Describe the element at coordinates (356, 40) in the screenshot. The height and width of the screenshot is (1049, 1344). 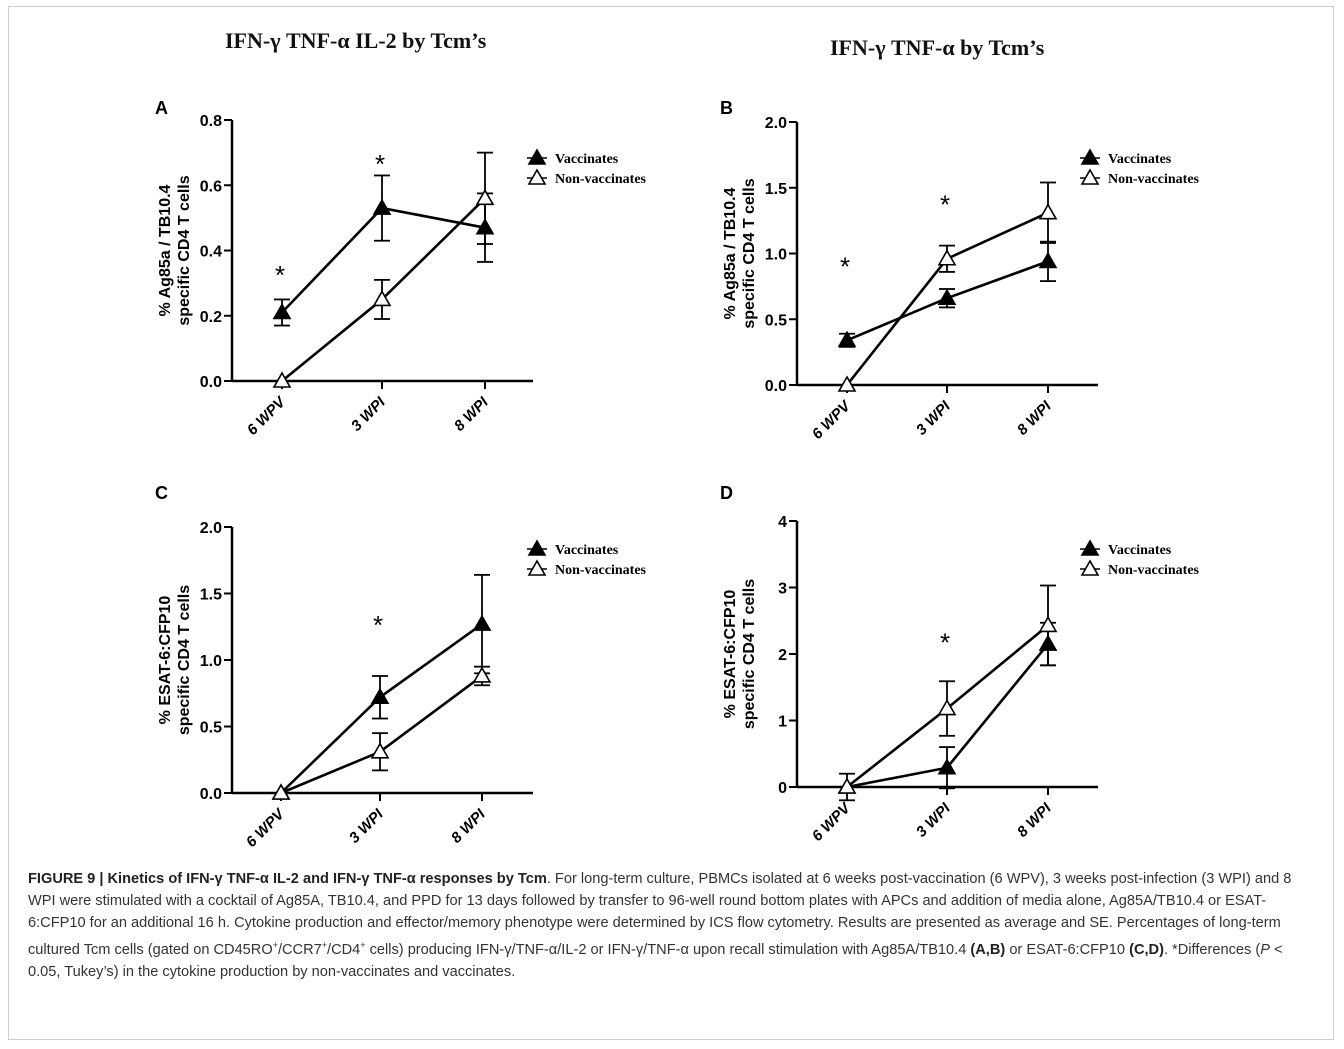
I see `left-column-title: IFN-γ TNF-α IL-2 by Tcm’s` at that location.